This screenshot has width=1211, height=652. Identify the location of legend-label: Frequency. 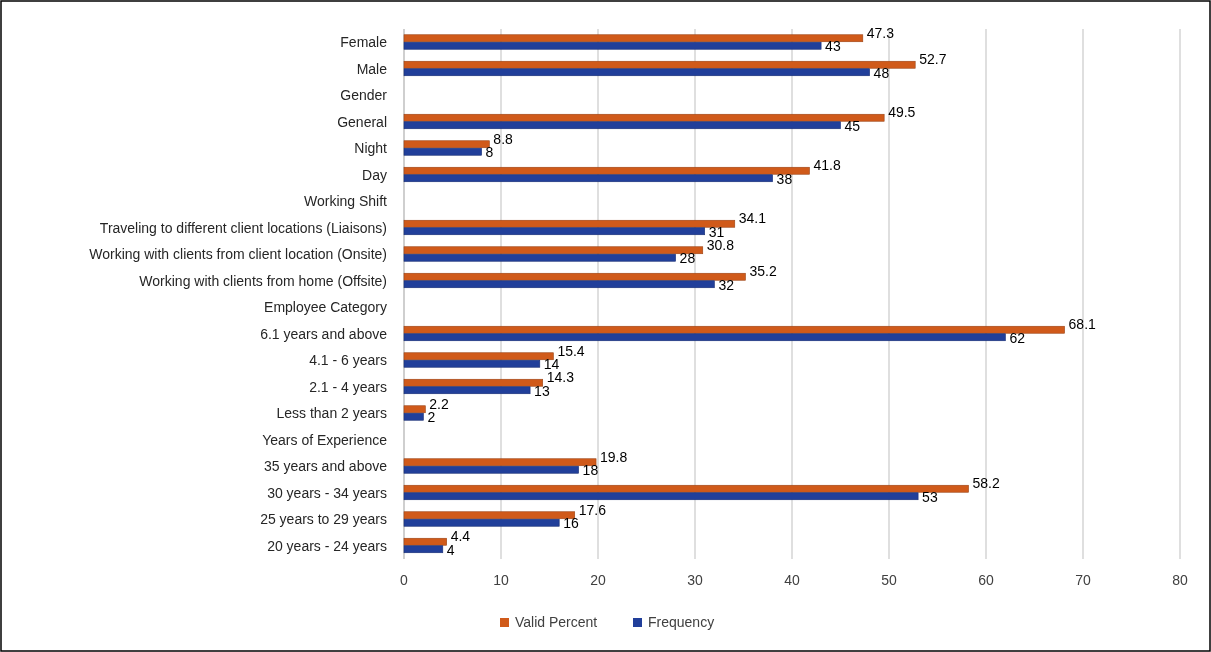
(681, 622).